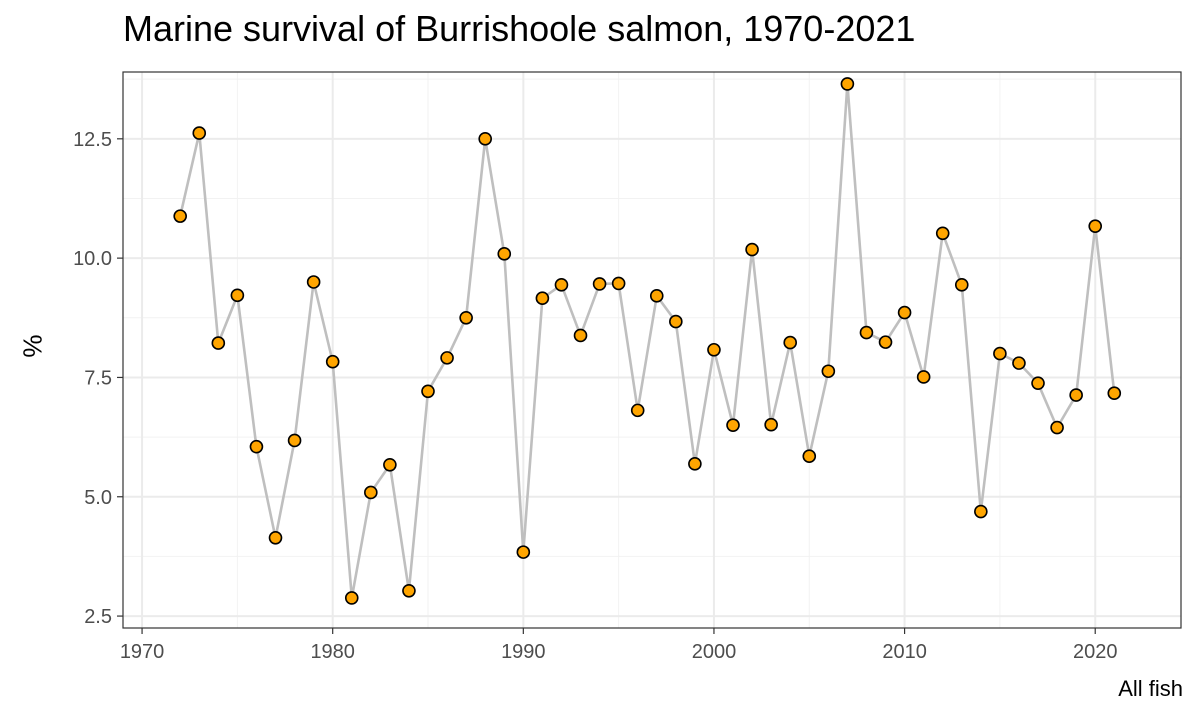  I want to click on y-tick-label: 10.0, so click(92, 259).